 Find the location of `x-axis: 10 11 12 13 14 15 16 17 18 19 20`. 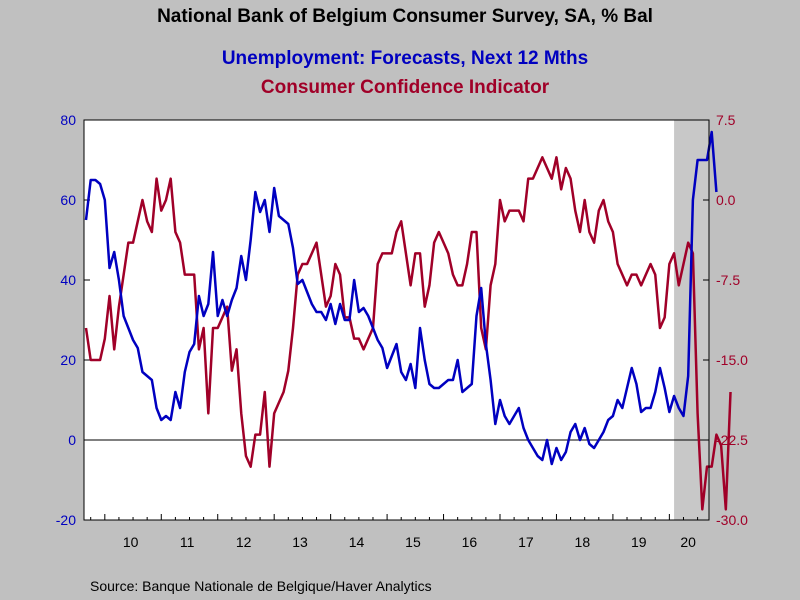

x-axis: 10 11 12 13 14 15 16 17 18 19 20 is located at coordinates (394, 532).